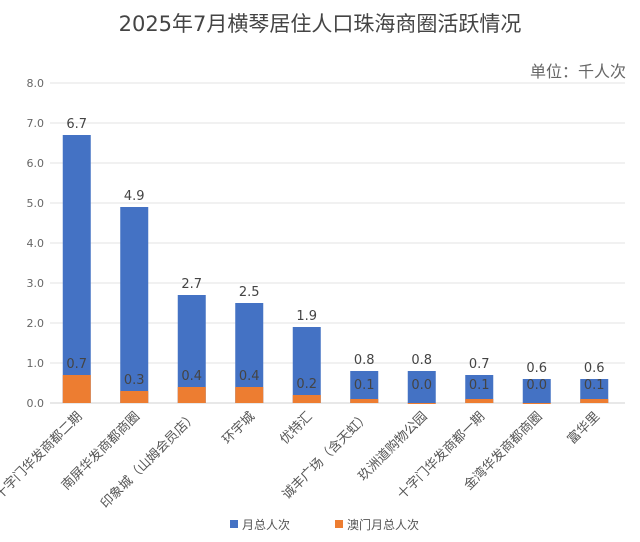 Image resolution: width=640 pixels, height=542 pixels. What do you see at coordinates (36, 163) in the screenshot?
I see `y-tick-label: 6.0` at bounding box center [36, 163].